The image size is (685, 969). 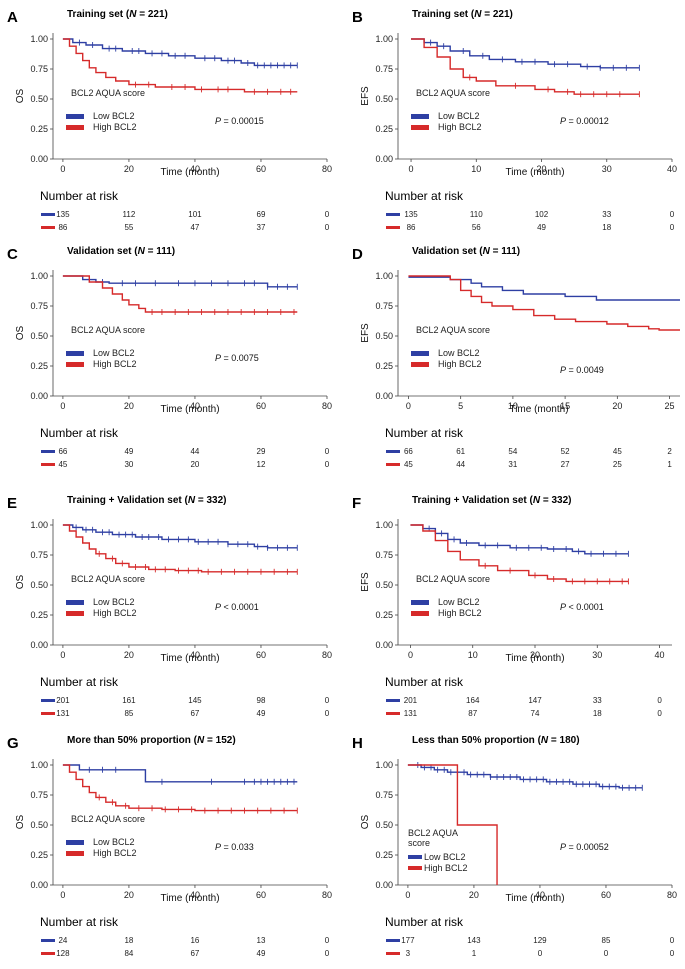 I want to click on risk-count: 98, so click(x=261, y=700).